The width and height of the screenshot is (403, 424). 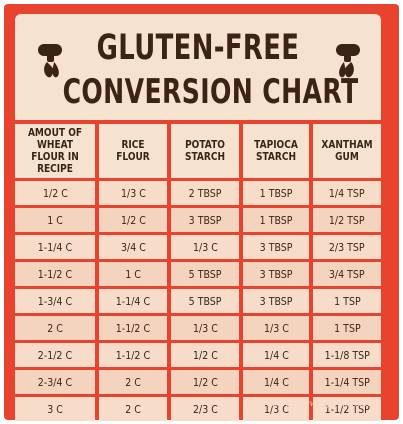 I want to click on table-cell-value: 2 TBSP, so click(x=205, y=193).